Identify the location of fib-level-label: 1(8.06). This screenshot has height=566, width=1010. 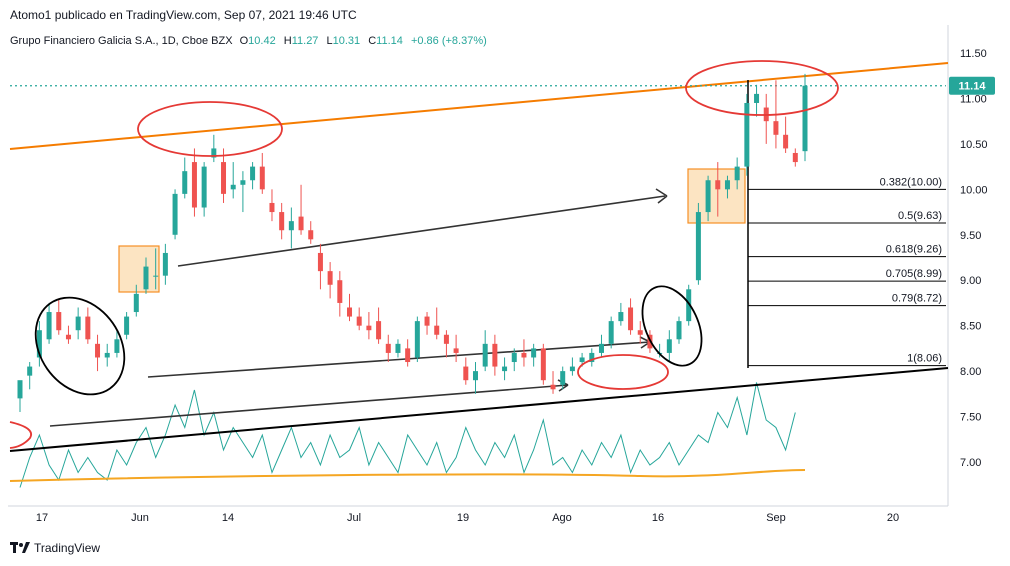
(924, 359).